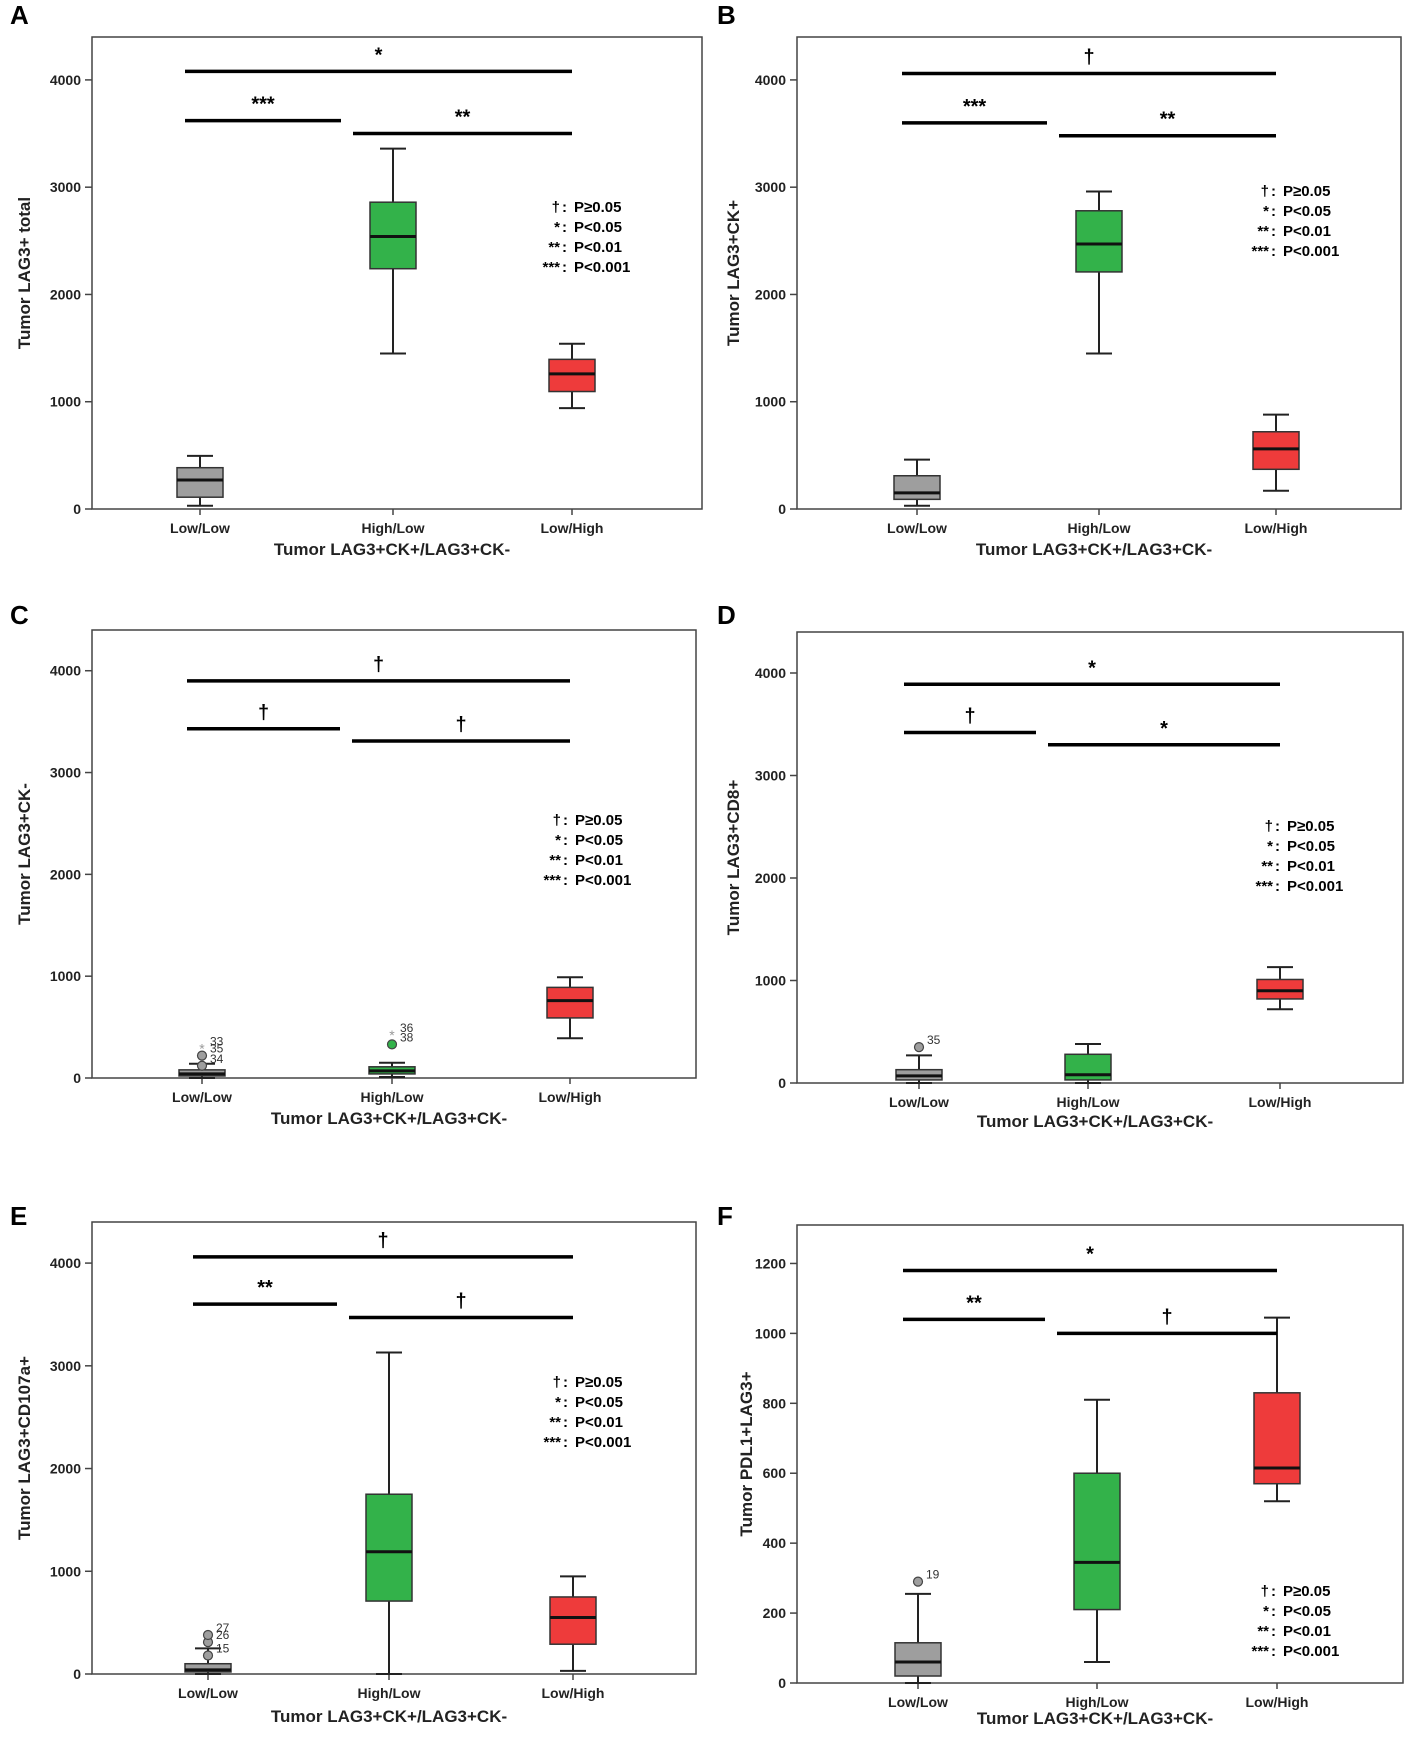 The width and height of the screenshot is (1418, 1756). Describe the element at coordinates (975, 107) in the screenshot. I see `significance-label: ***` at that location.